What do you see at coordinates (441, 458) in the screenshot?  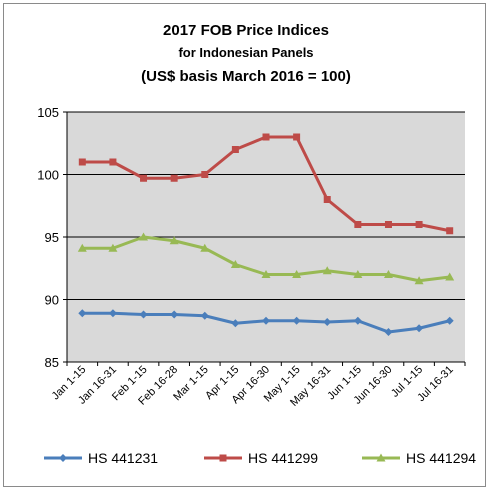 I see `legend-label: HS 441294` at bounding box center [441, 458].